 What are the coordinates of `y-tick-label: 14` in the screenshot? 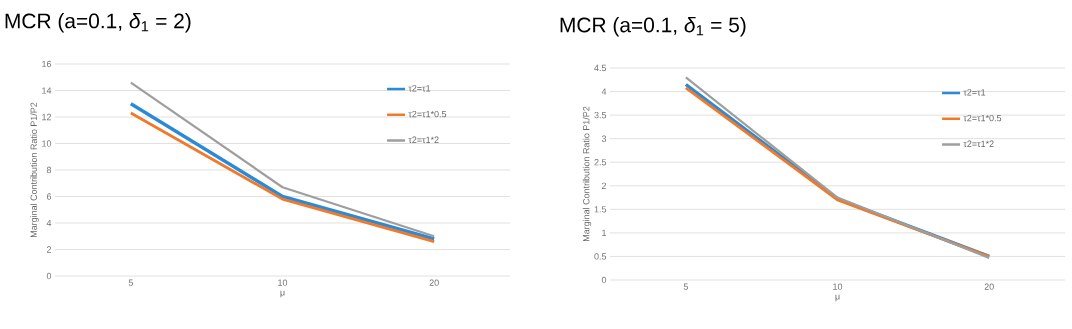 It's located at (47, 90).